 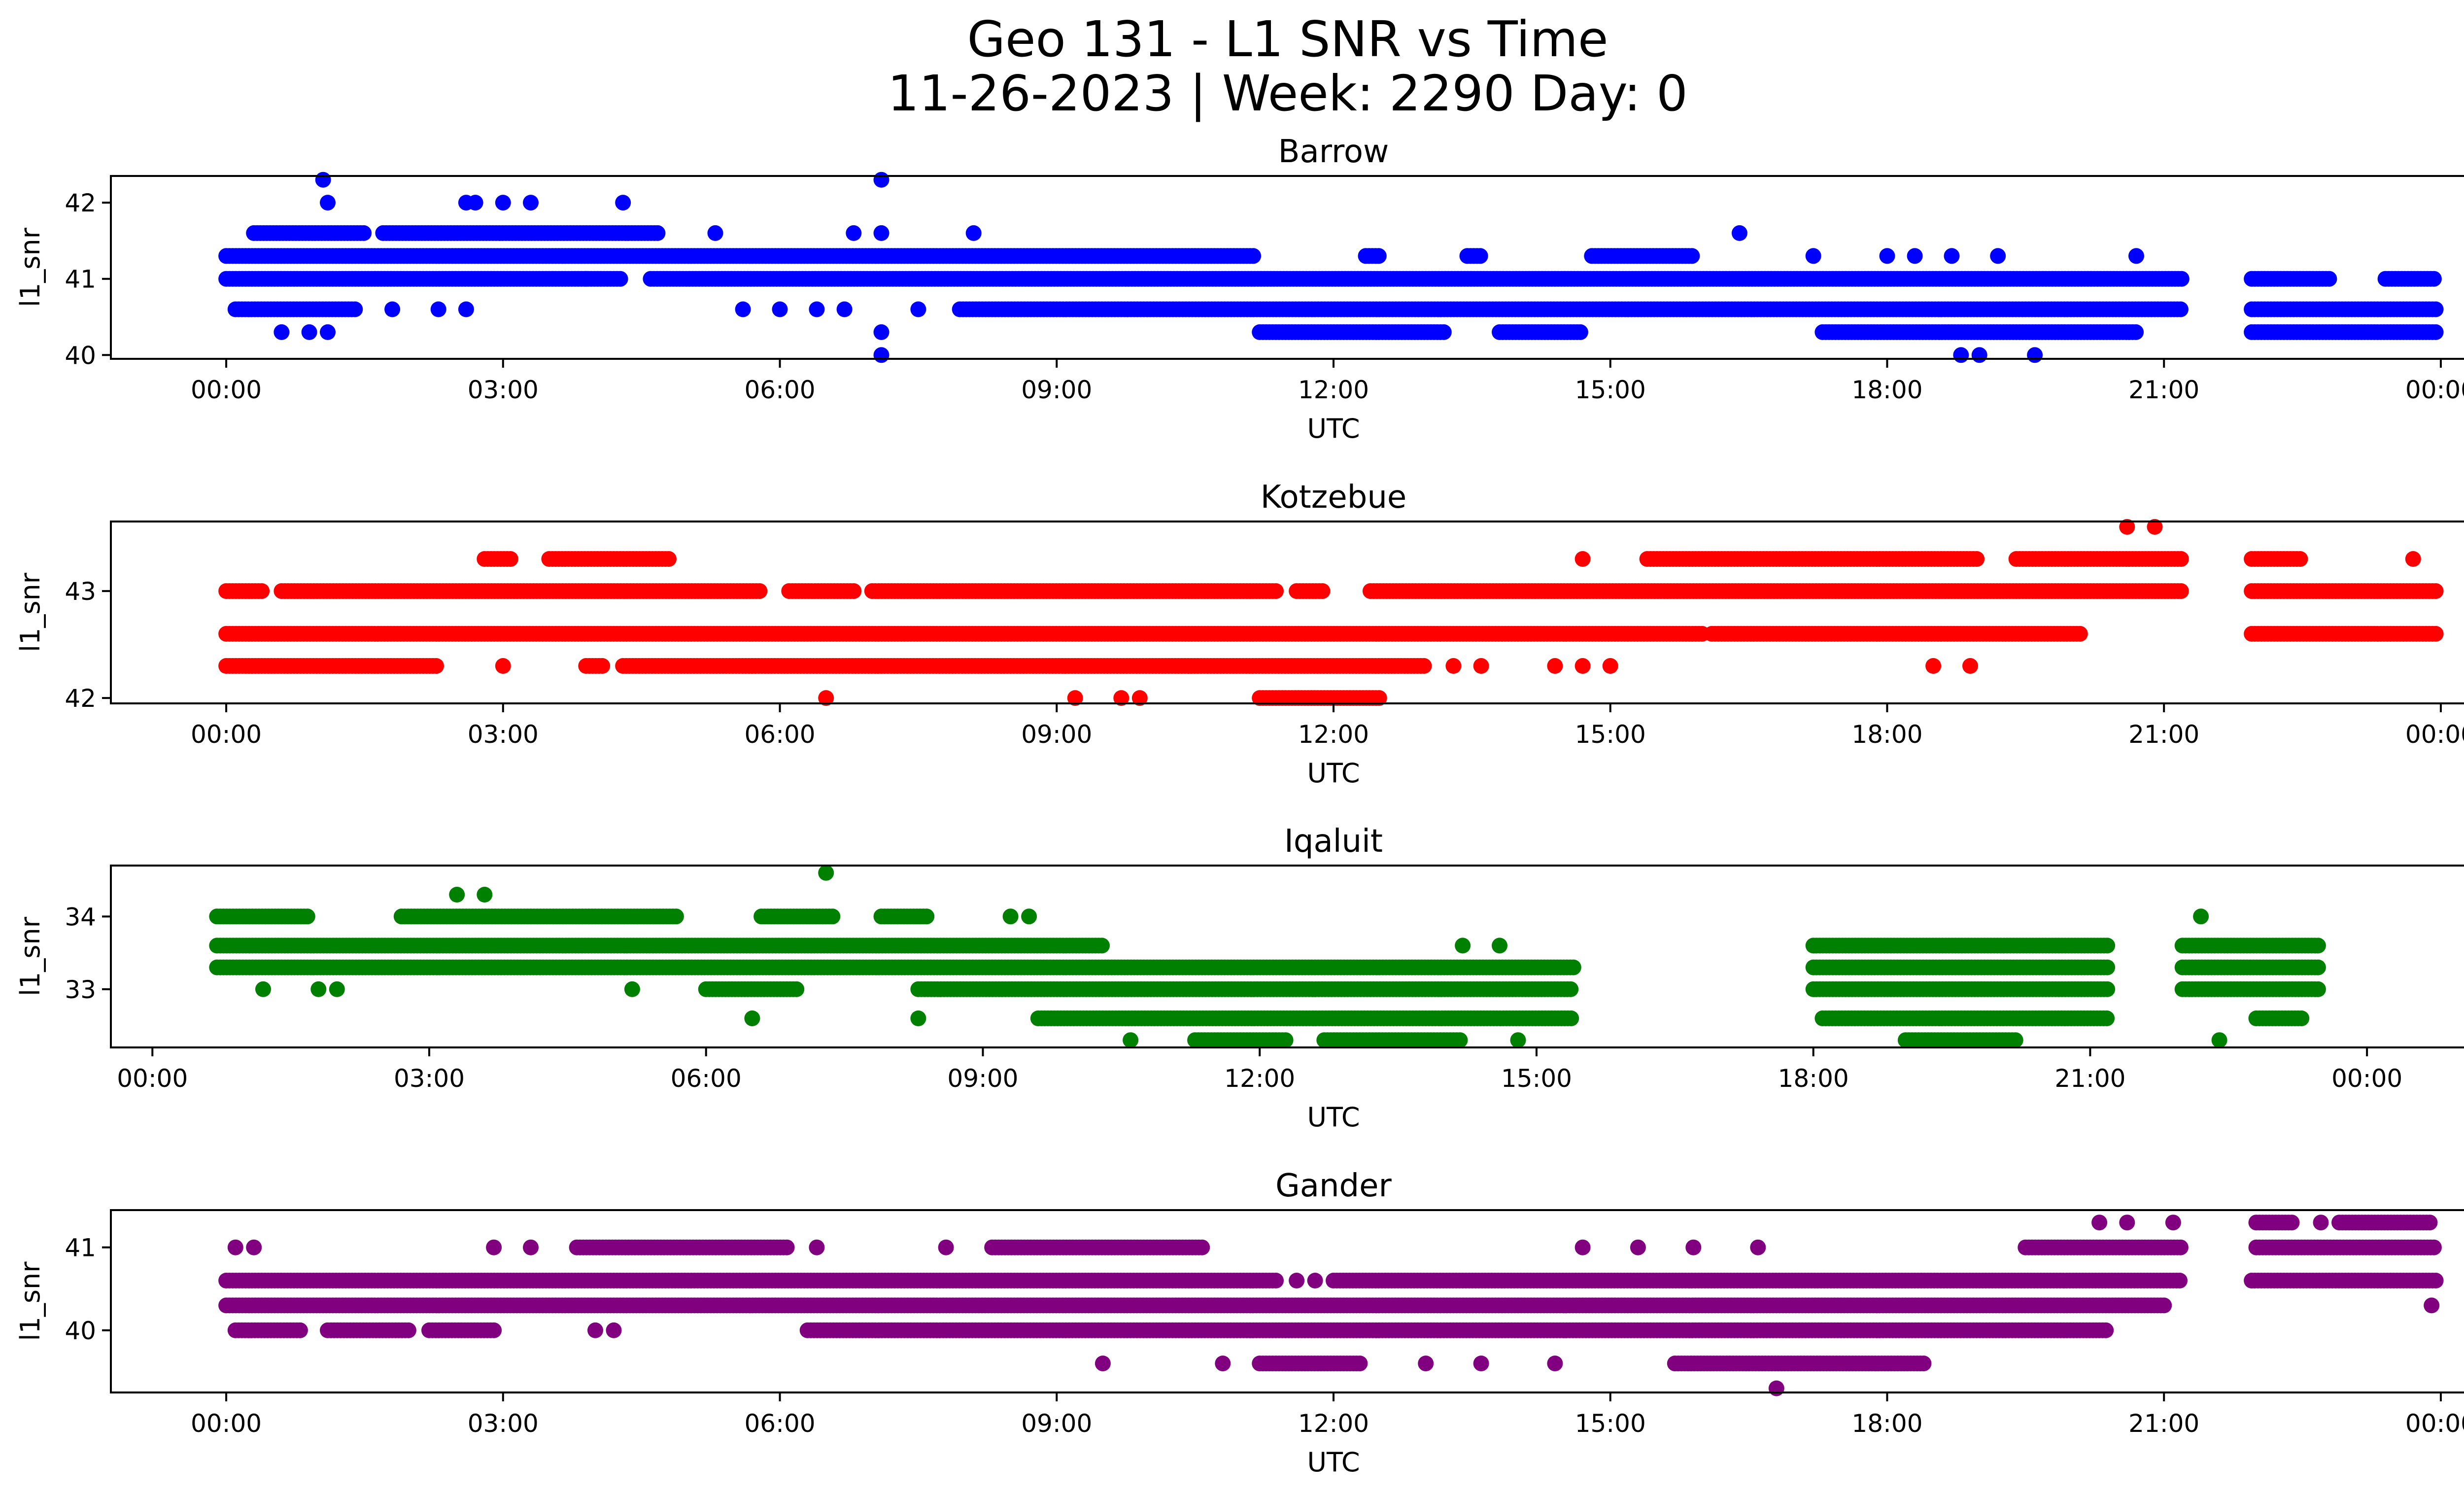 I want to click on axes-frame, so click(x=1287, y=612).